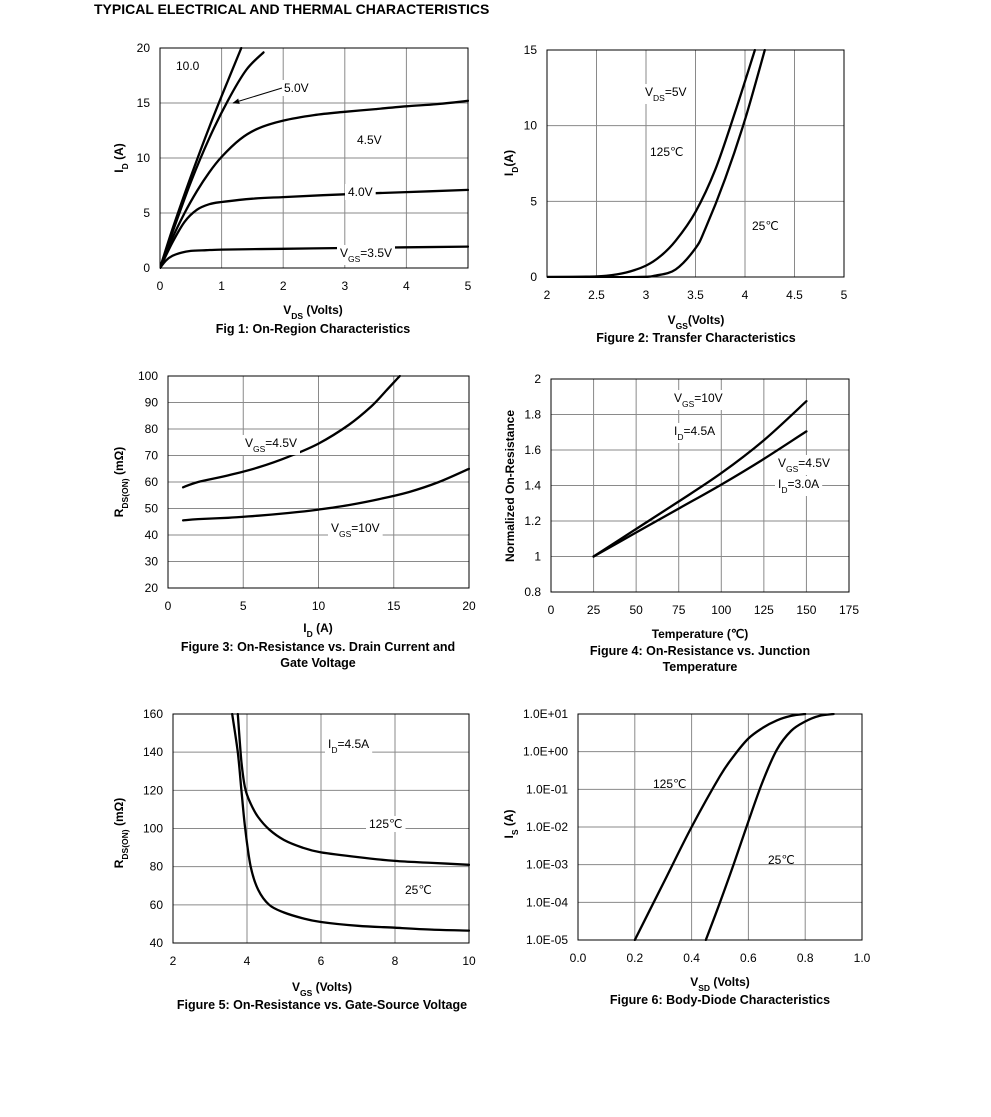 This screenshot has width=991, height=1117. I want to click on fig6-curve-label: 125℃, so click(670, 784).